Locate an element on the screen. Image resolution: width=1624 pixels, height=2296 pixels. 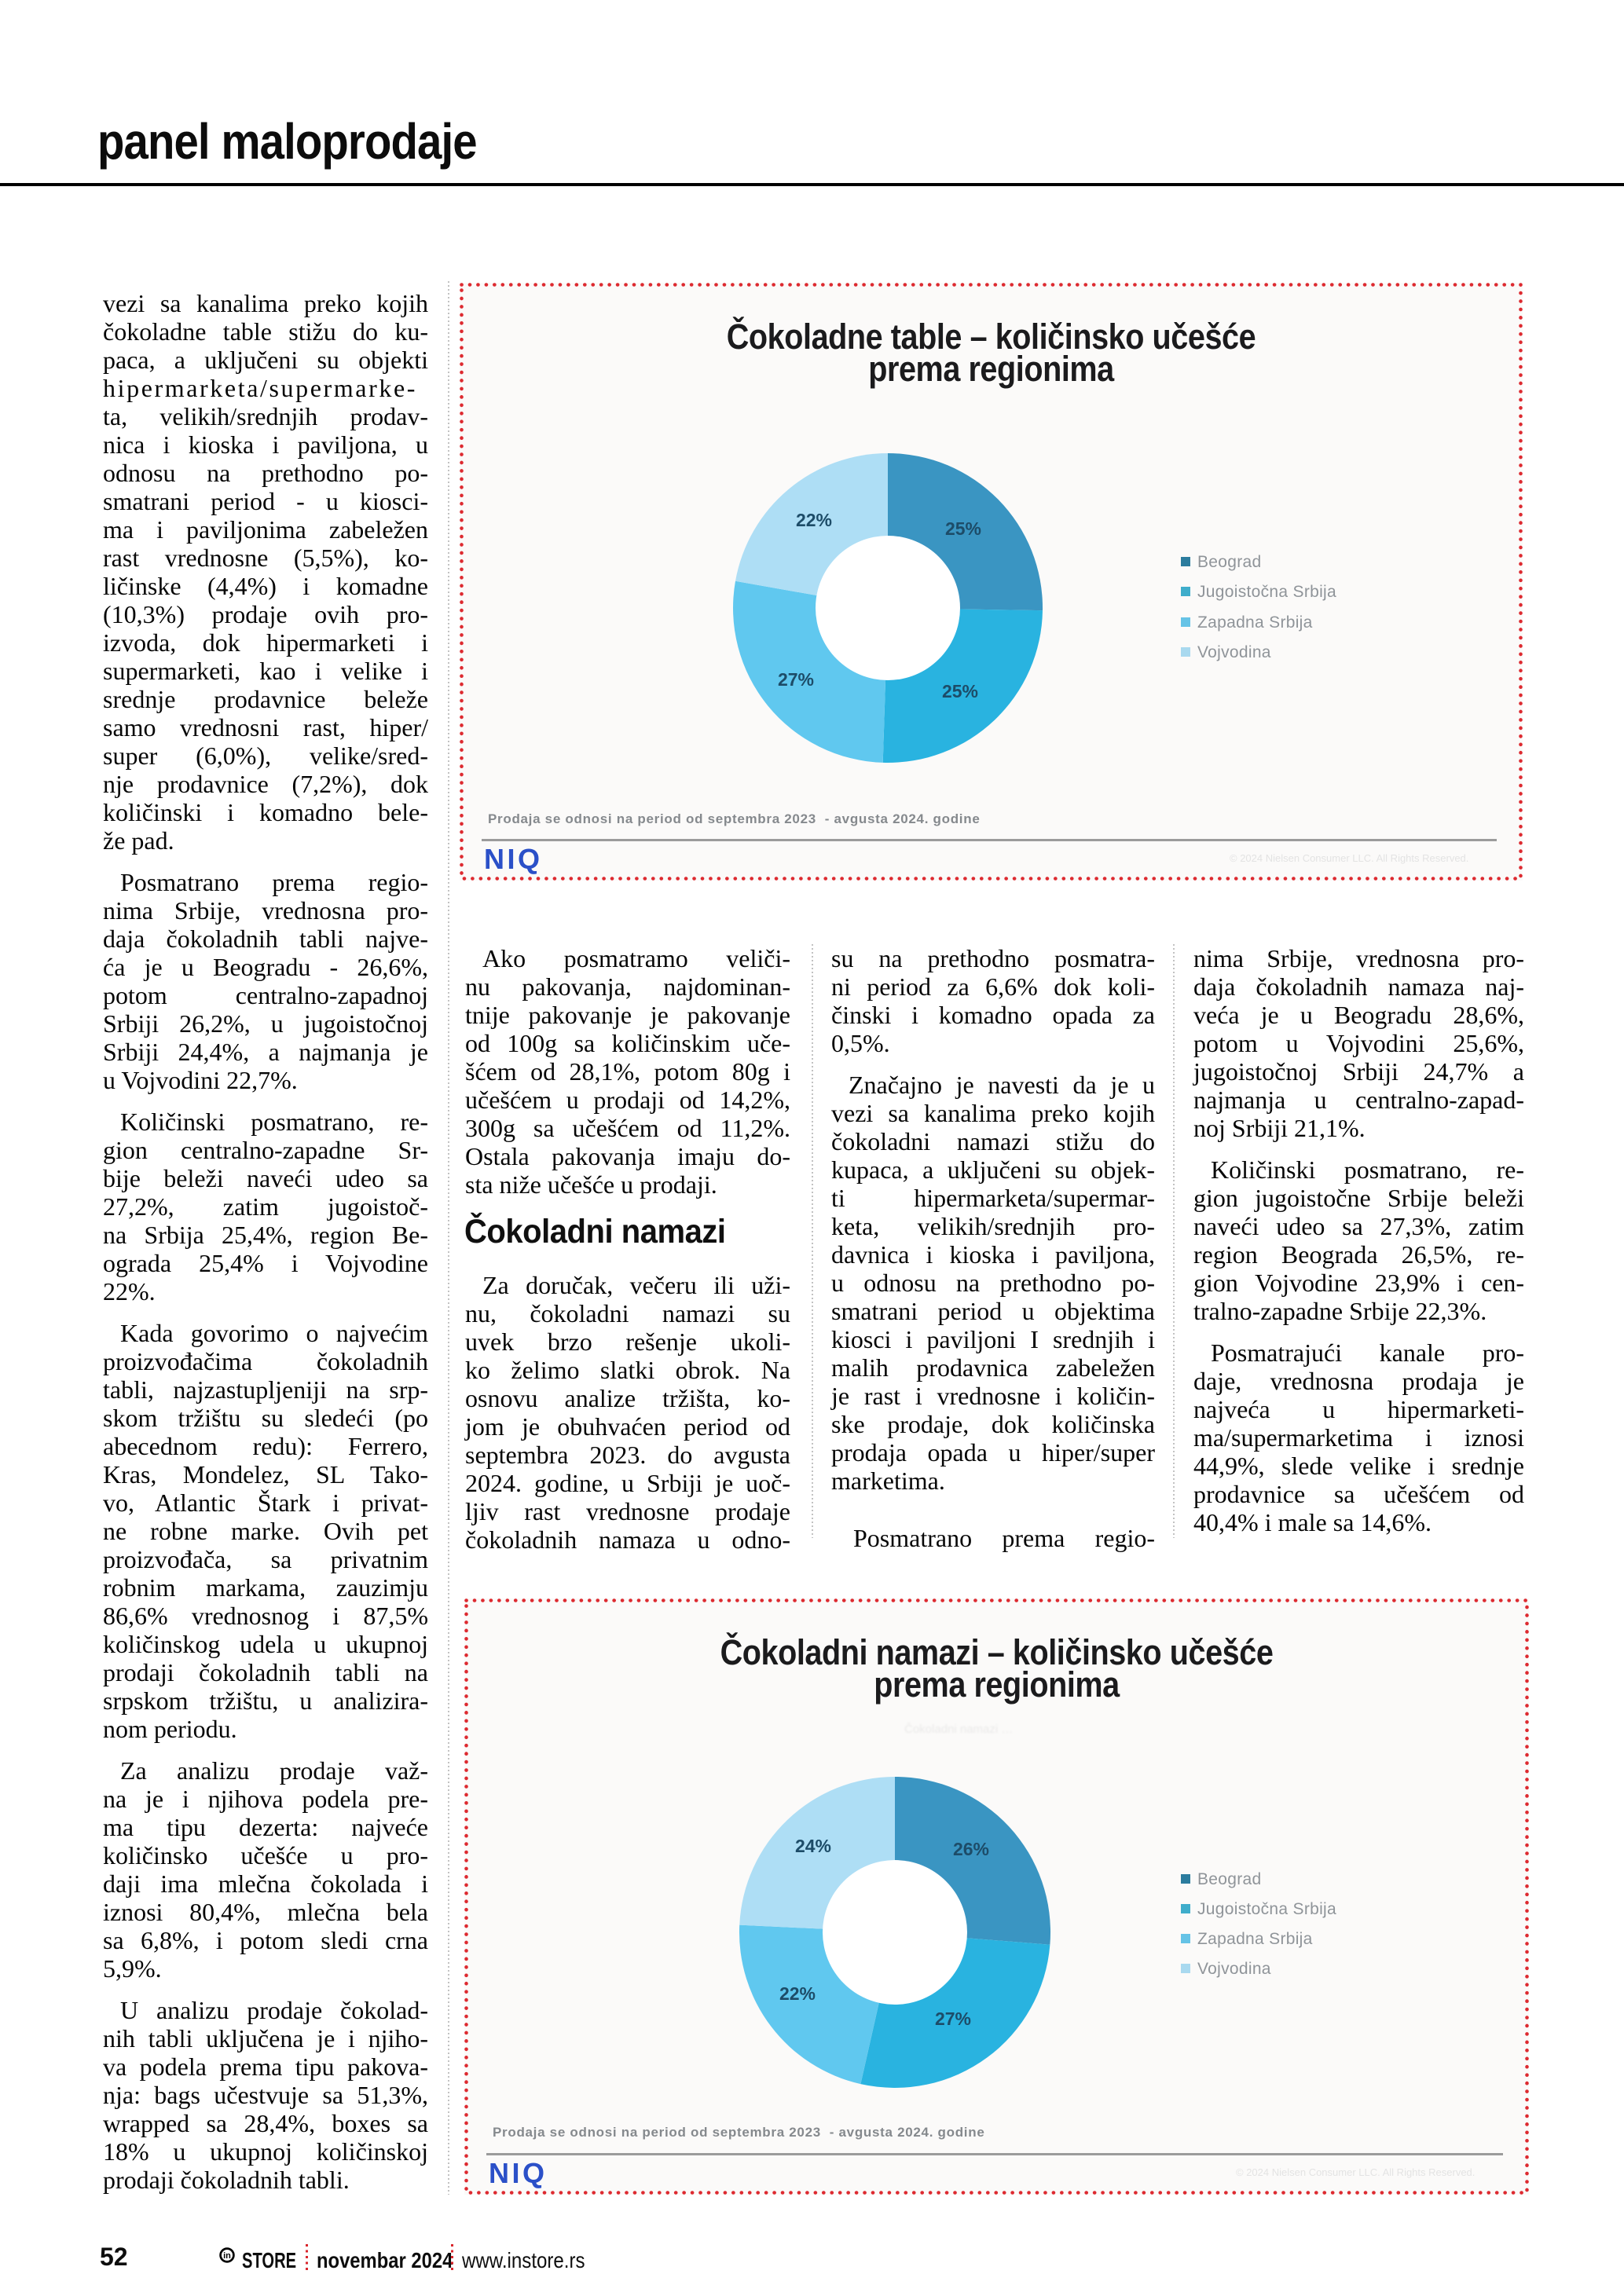
svg-text: in is located at coordinates (227, 2256).